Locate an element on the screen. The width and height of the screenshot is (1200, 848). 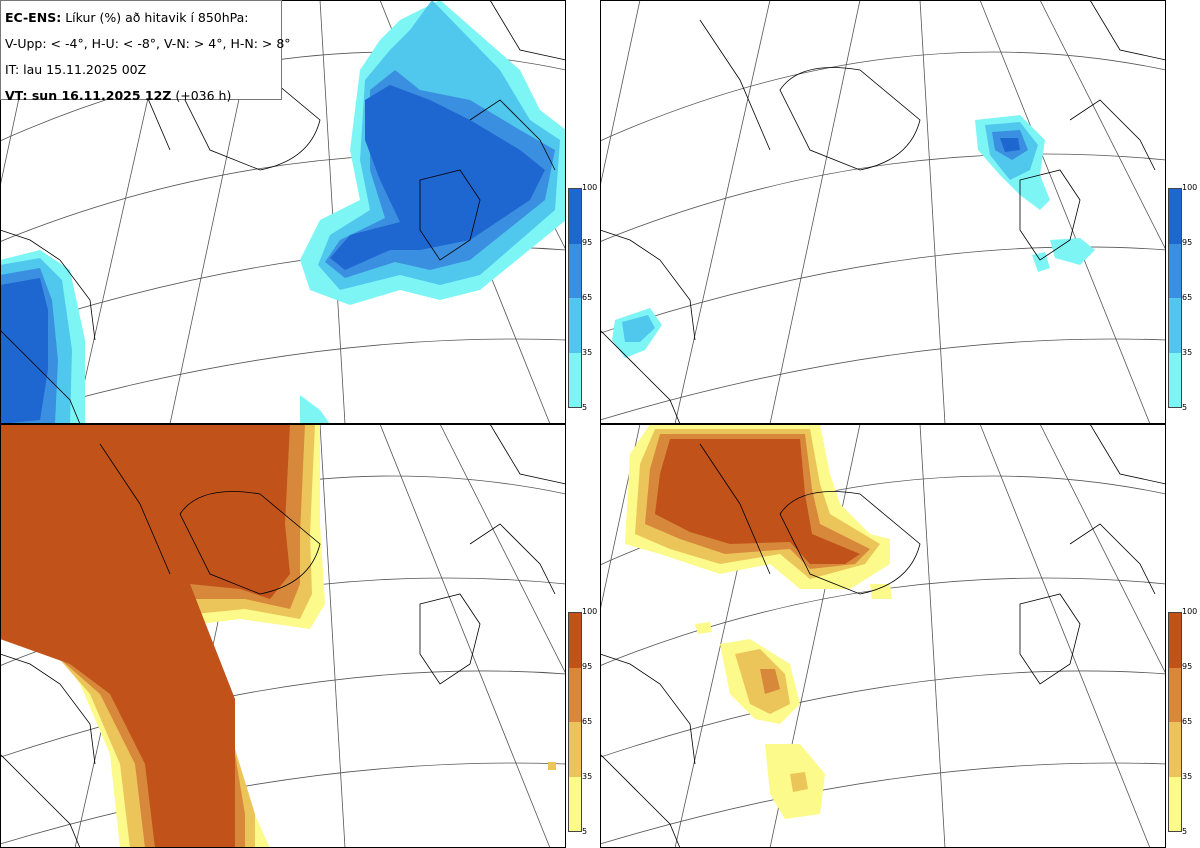
cold-prob-field is located at coordinates (853, 236).